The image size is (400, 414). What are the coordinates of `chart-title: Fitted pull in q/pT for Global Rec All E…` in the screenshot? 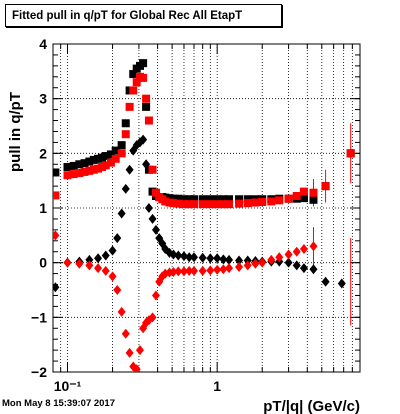 It's located at (143, 15).